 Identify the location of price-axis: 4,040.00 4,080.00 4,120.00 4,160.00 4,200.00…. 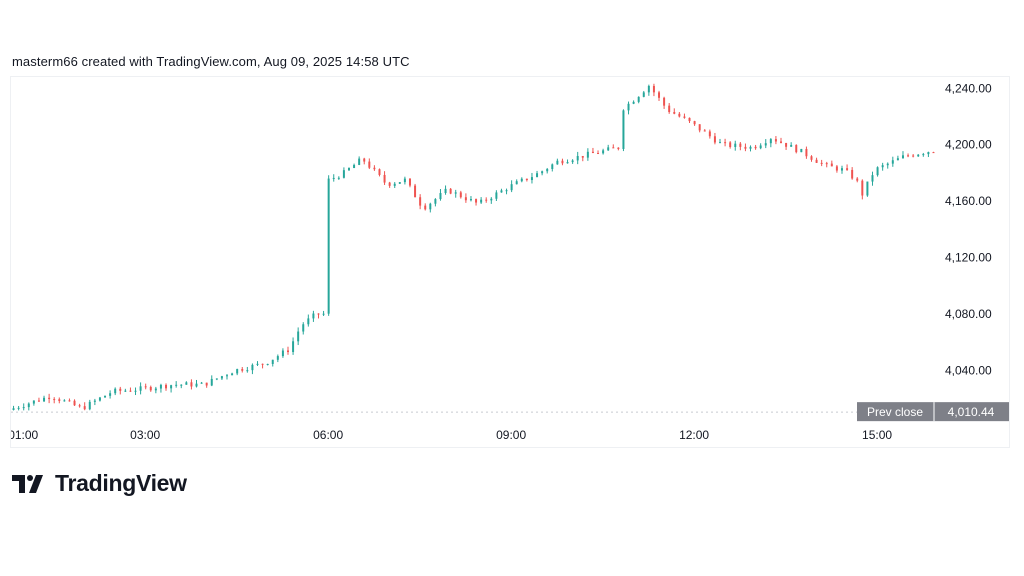
(968, 229).